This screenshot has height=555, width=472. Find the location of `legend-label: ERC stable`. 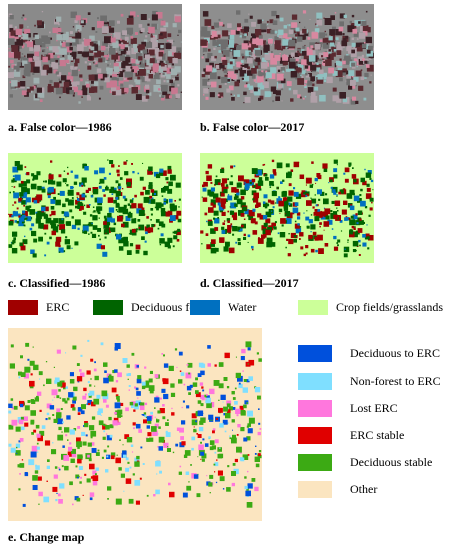

legend-label: ERC stable is located at coordinates (377, 435).